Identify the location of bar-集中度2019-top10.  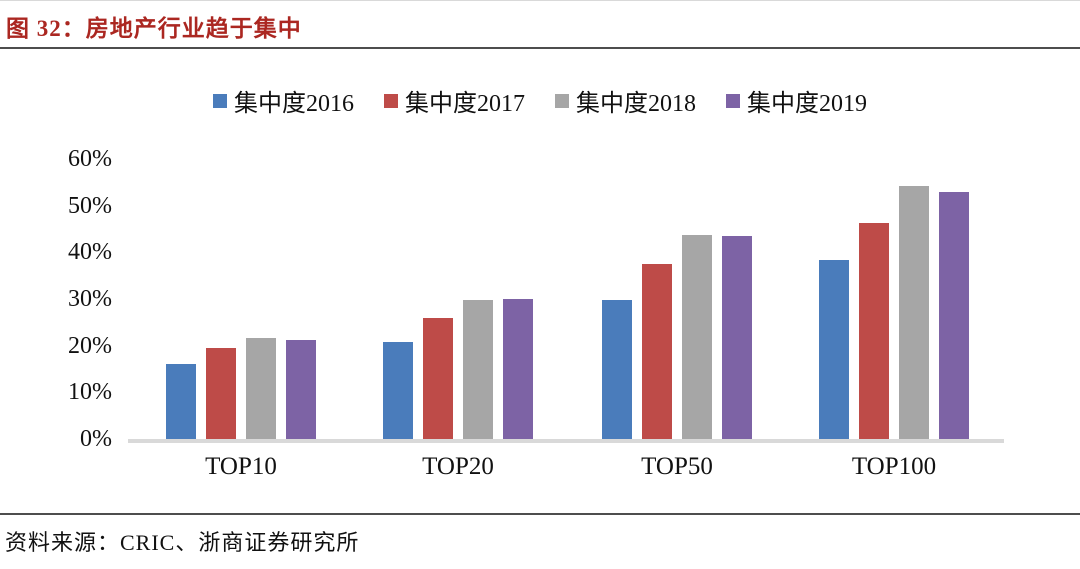
(301, 389).